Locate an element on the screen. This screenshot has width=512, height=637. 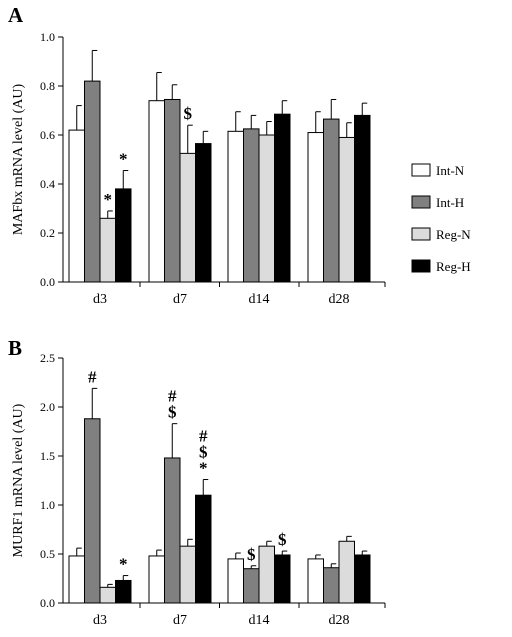
y-tick-label: 0.2 is located at coordinates (47, 233).